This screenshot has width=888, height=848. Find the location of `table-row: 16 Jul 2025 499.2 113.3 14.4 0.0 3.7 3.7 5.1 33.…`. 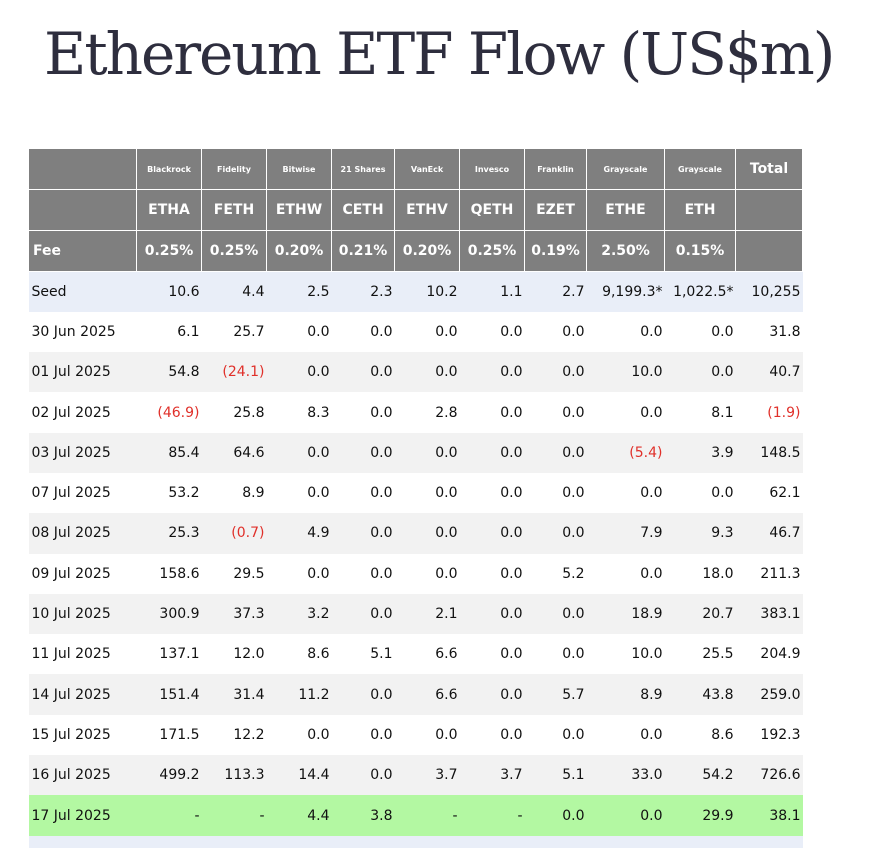

table-row: 16 Jul 2025 499.2 113.3 14.4 0.0 3.7 3.7 5.1 33.… is located at coordinates (415, 775).